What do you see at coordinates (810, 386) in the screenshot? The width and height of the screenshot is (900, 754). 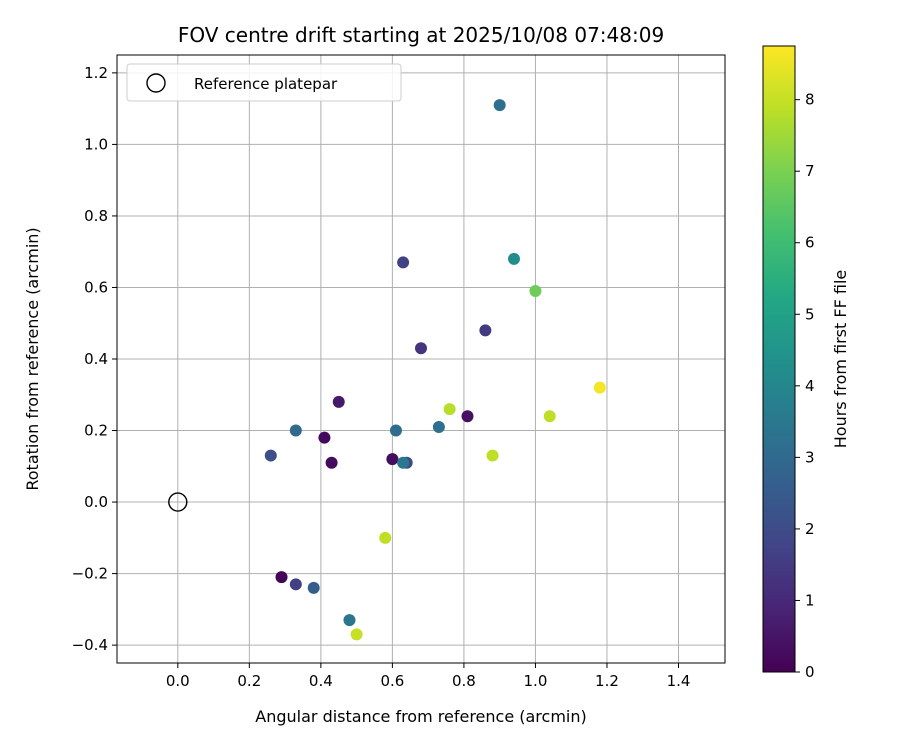 I see `colorbar-tick-label: 4` at bounding box center [810, 386].